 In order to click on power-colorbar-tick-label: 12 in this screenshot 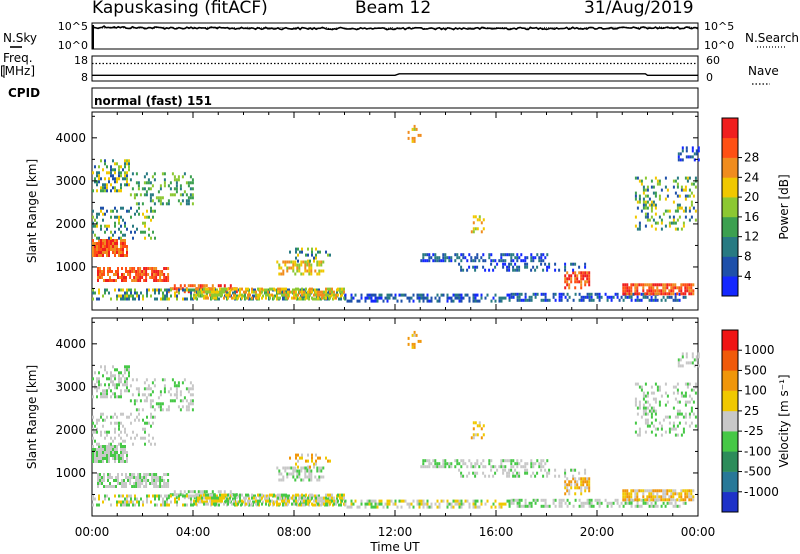, I will do `click(751, 237)`.